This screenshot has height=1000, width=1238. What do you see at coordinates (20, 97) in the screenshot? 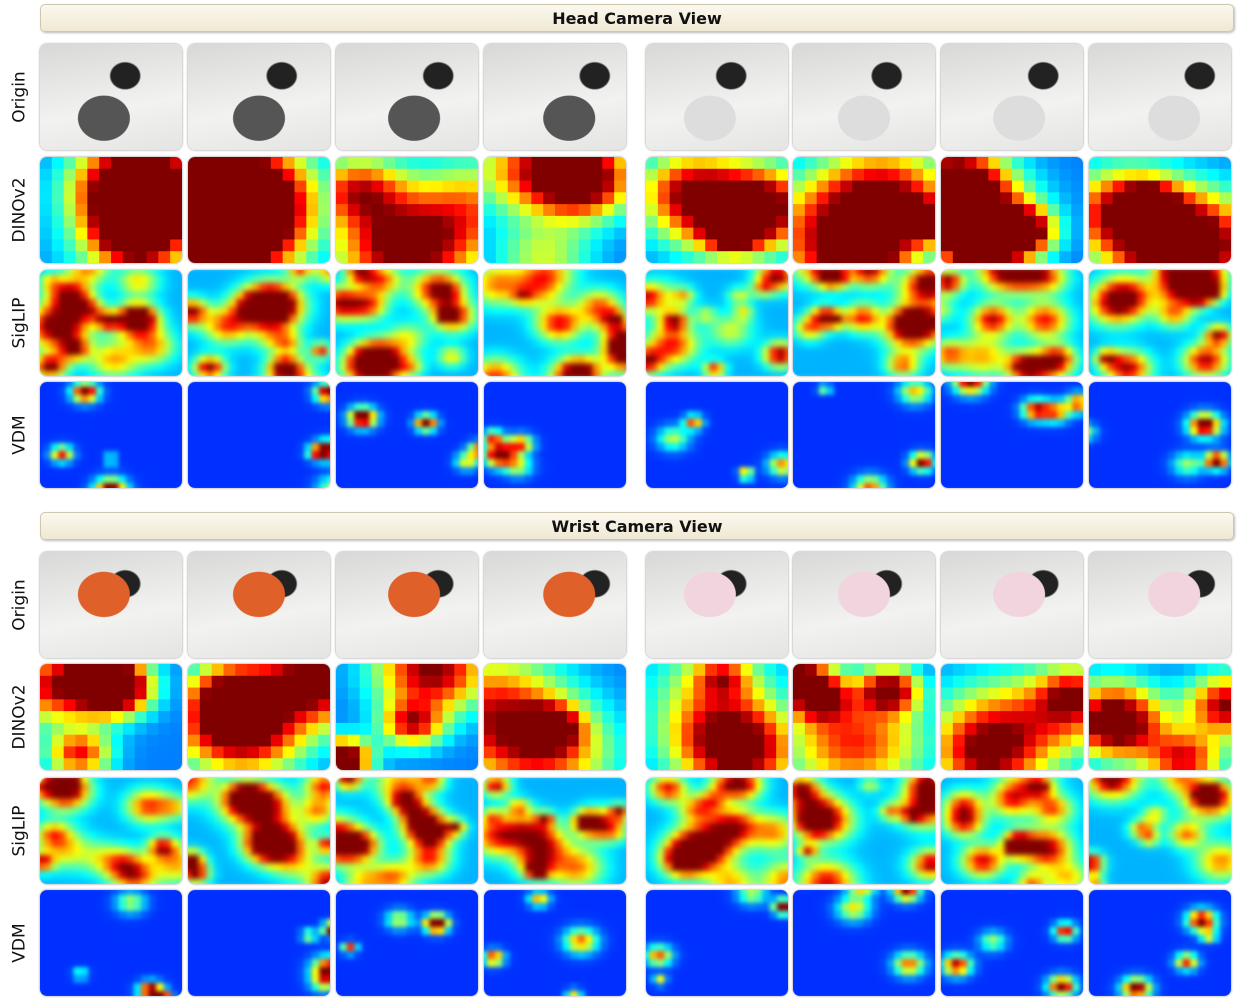
I see `row-label: Origin` at bounding box center [20, 97].